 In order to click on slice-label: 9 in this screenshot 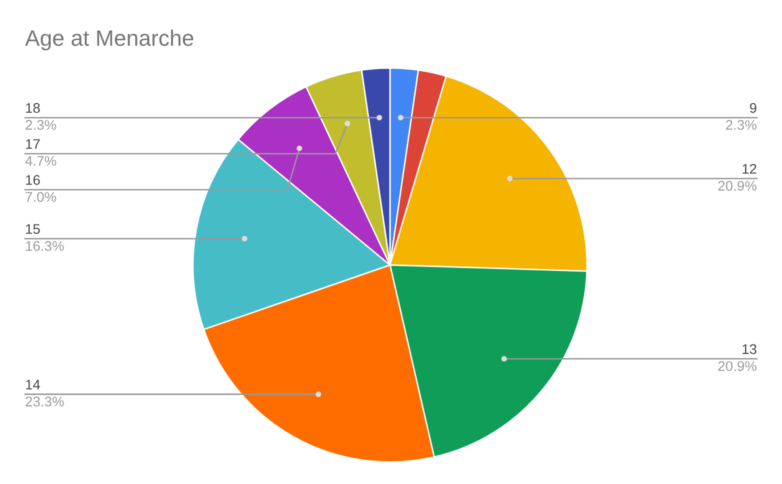, I will do `click(753, 108)`.